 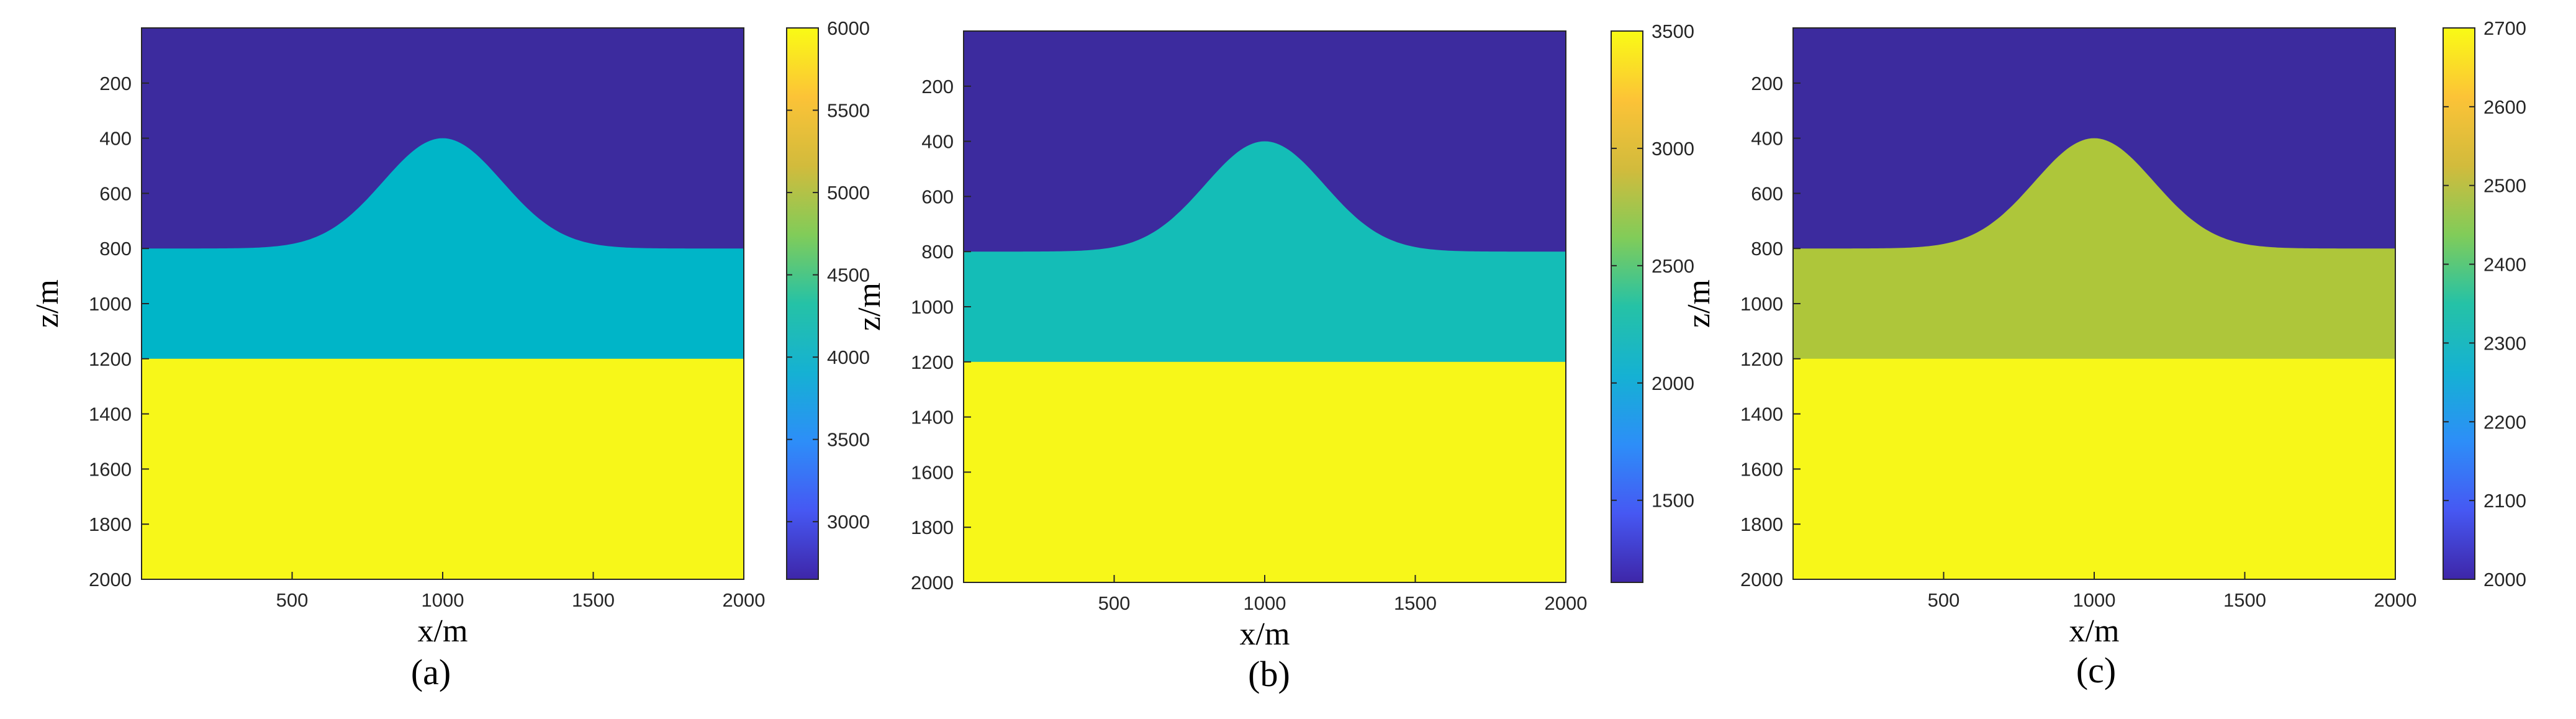 What do you see at coordinates (848, 193) in the screenshot?
I see `colorbar-tick-label: 5000` at bounding box center [848, 193].